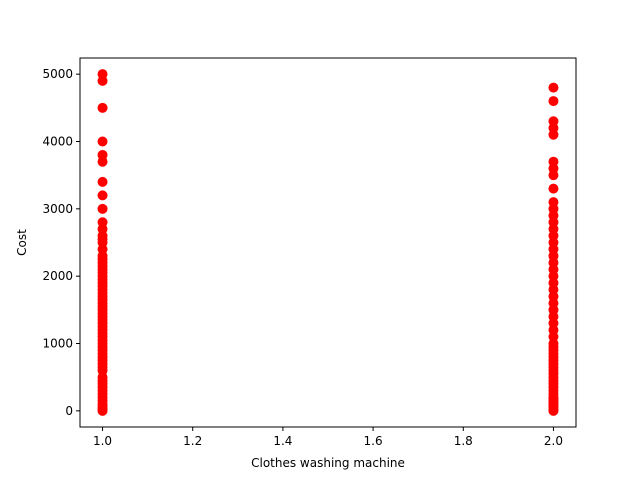 The height and width of the screenshot is (480, 640). What do you see at coordinates (102, 441) in the screenshot?
I see `x-tick-label: 1.0` at bounding box center [102, 441].